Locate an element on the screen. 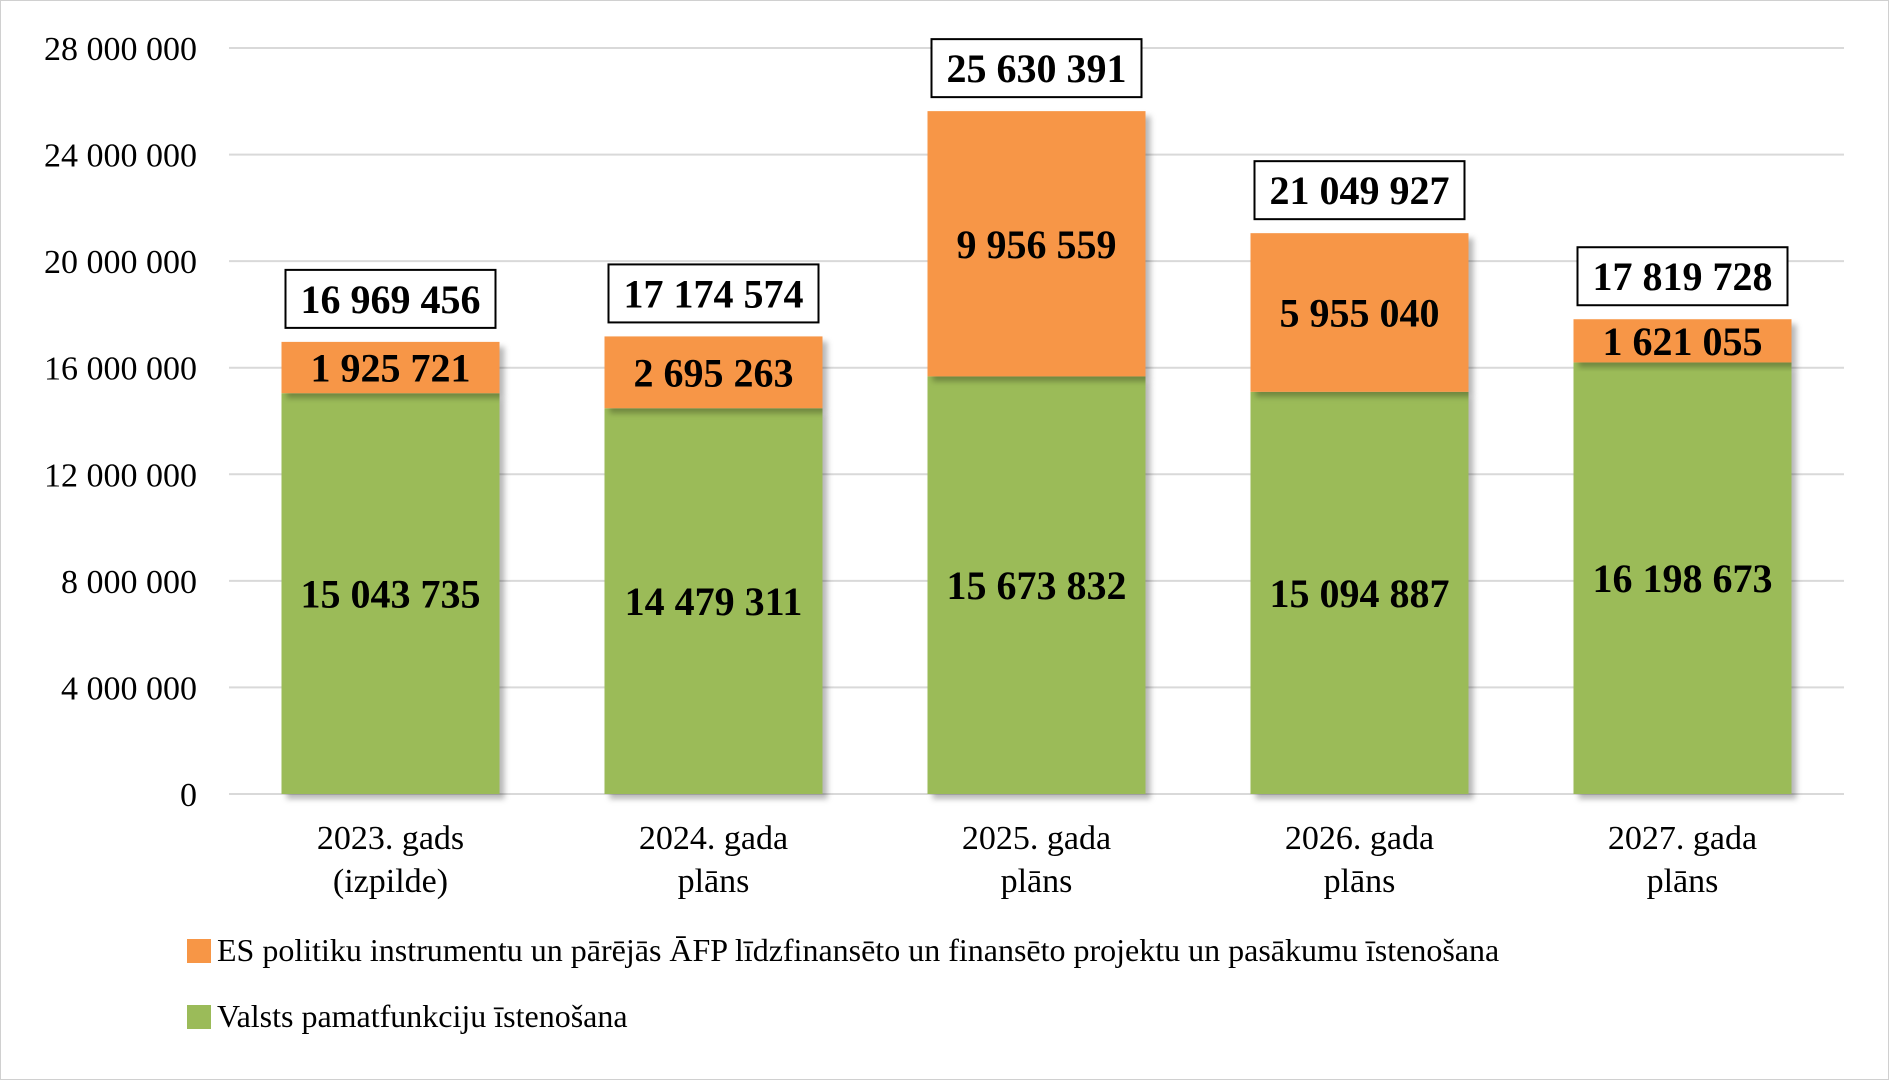  x-category-label: 2027. gada is located at coordinates (1682, 838).